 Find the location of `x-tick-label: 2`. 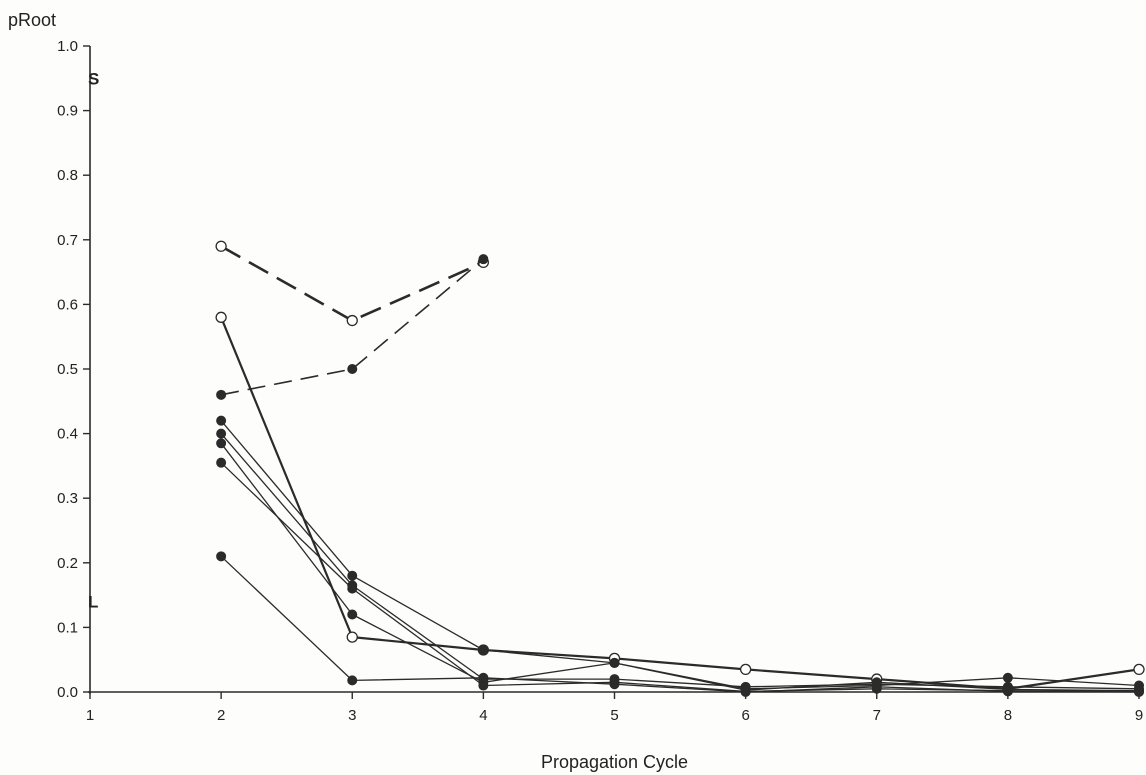

x-tick-label: 2 is located at coordinates (221, 715).